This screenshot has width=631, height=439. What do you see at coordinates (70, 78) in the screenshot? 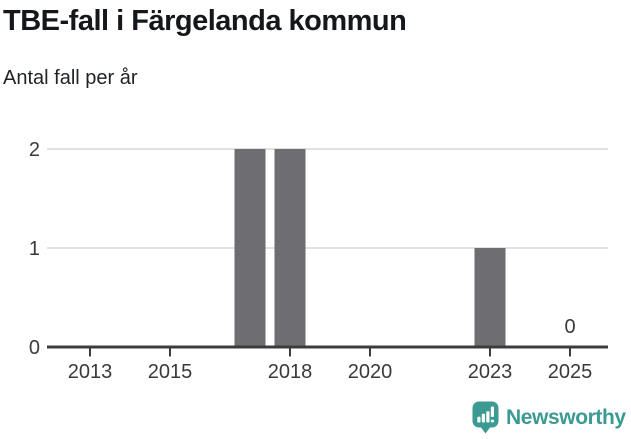
I see `chart-subtitle: Antal fall per år` at bounding box center [70, 78].